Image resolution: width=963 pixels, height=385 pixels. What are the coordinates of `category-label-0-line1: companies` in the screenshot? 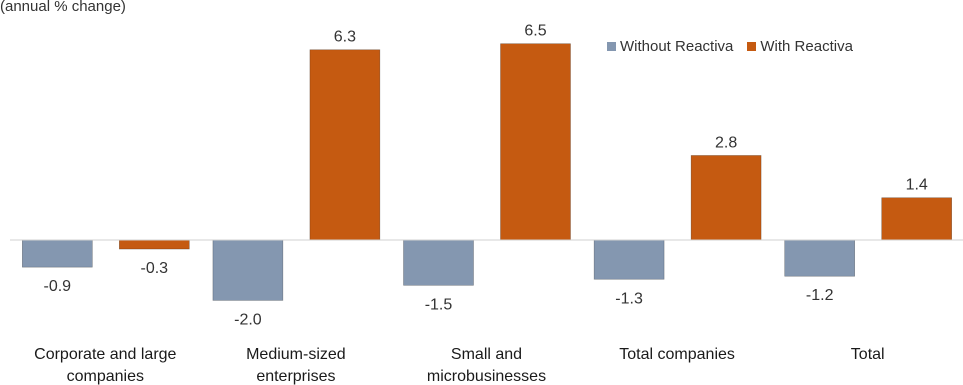 It's located at (105, 376).